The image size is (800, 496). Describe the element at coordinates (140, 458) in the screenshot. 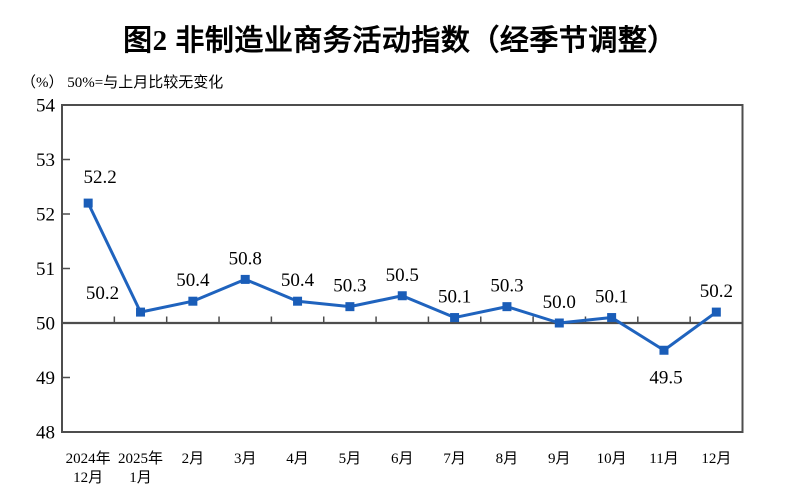

I see `x-axis-label: 2025年` at that location.